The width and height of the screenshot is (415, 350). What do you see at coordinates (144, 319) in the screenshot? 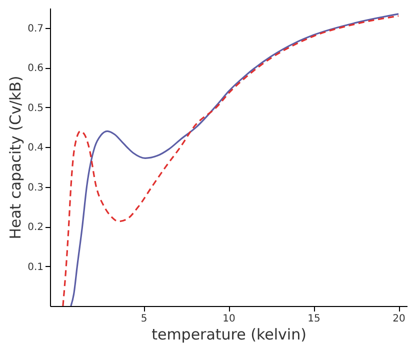
I see `x-tick-label: 5` at bounding box center [144, 319].